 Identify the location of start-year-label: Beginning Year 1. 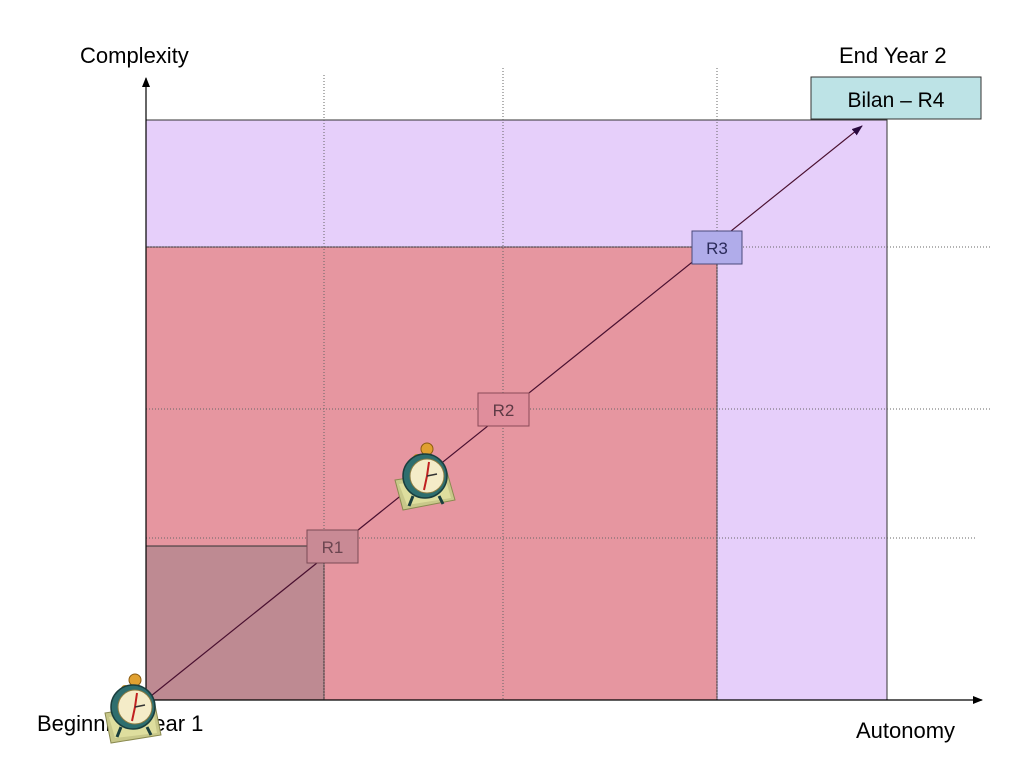
(120, 723).